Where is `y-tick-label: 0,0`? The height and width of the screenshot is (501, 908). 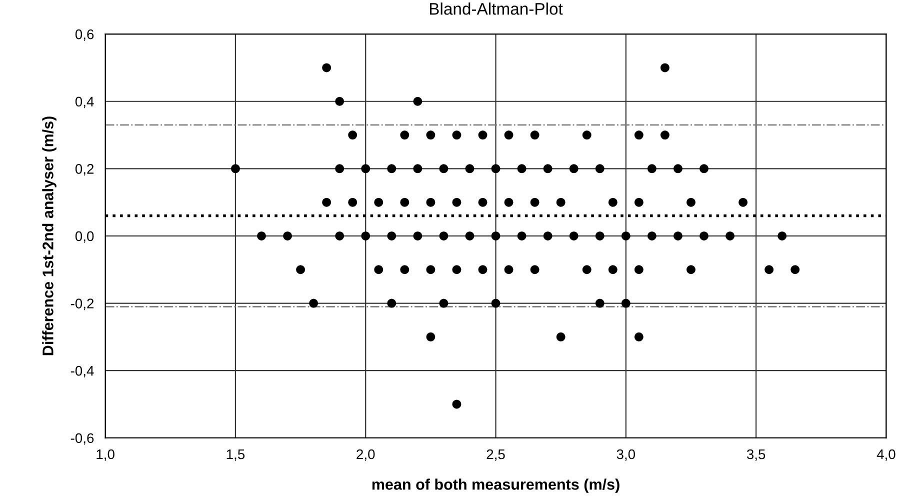 y-tick-label: 0,0 is located at coordinates (84, 237).